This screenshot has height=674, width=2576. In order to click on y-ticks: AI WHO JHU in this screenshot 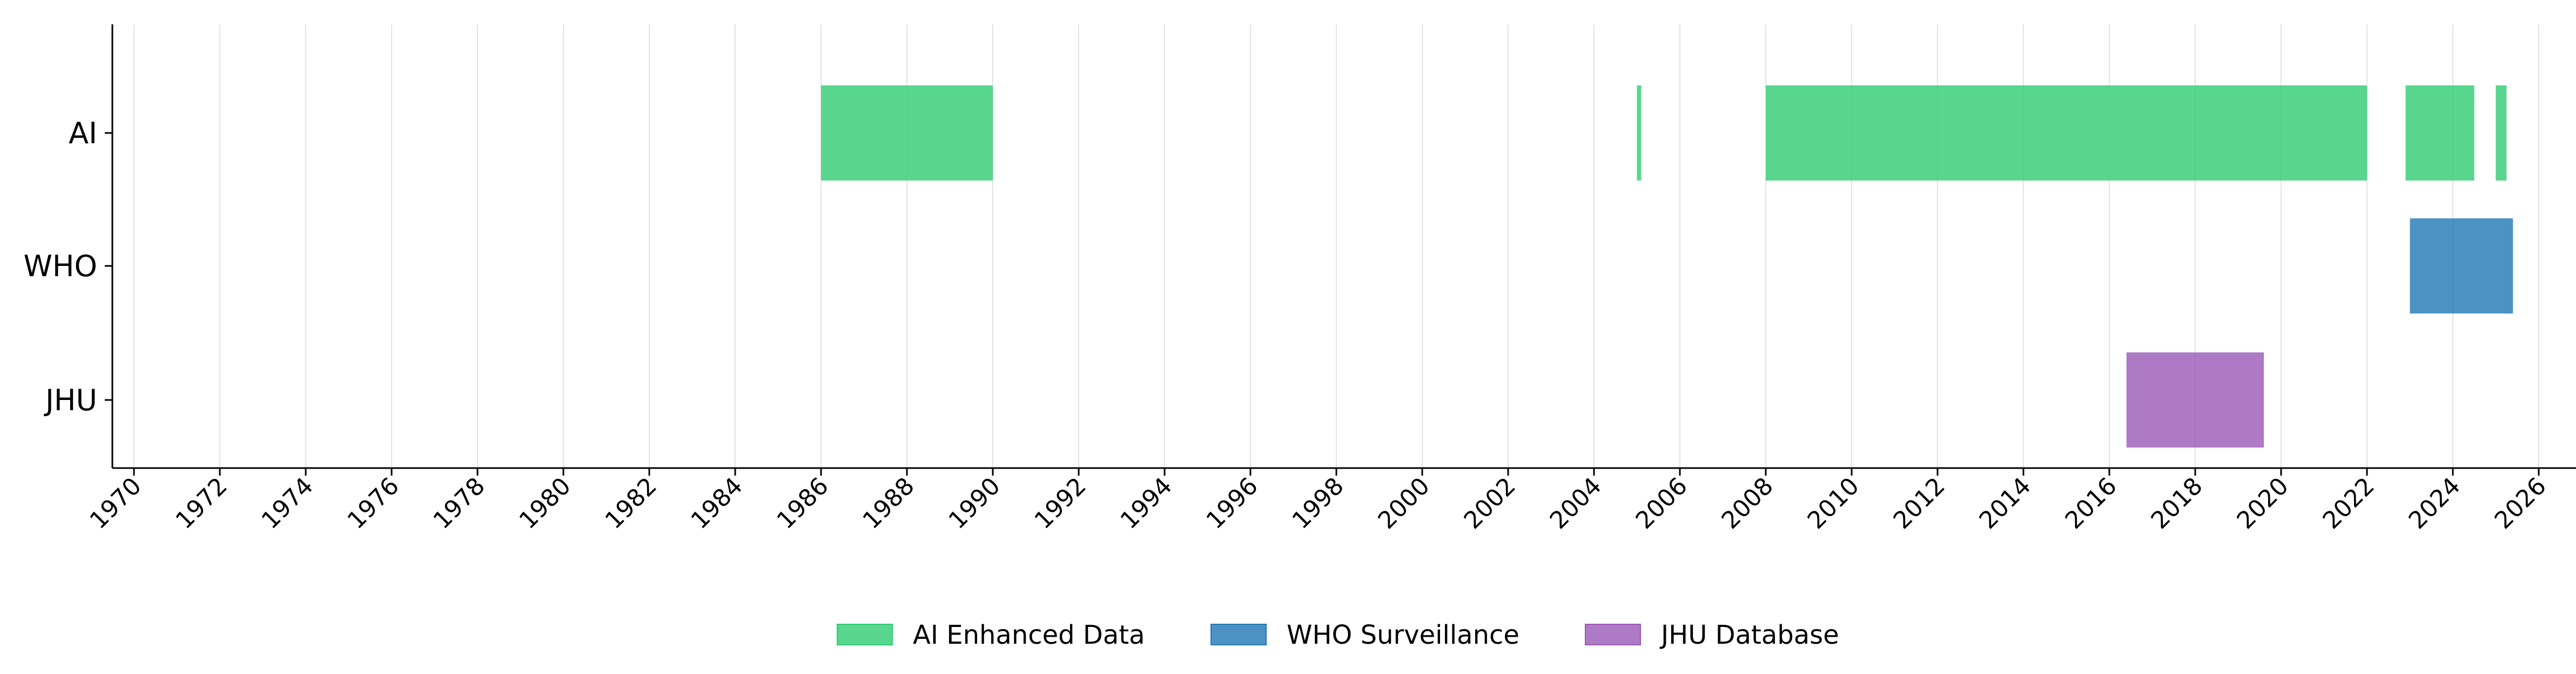, I will do `click(67, 266)`.